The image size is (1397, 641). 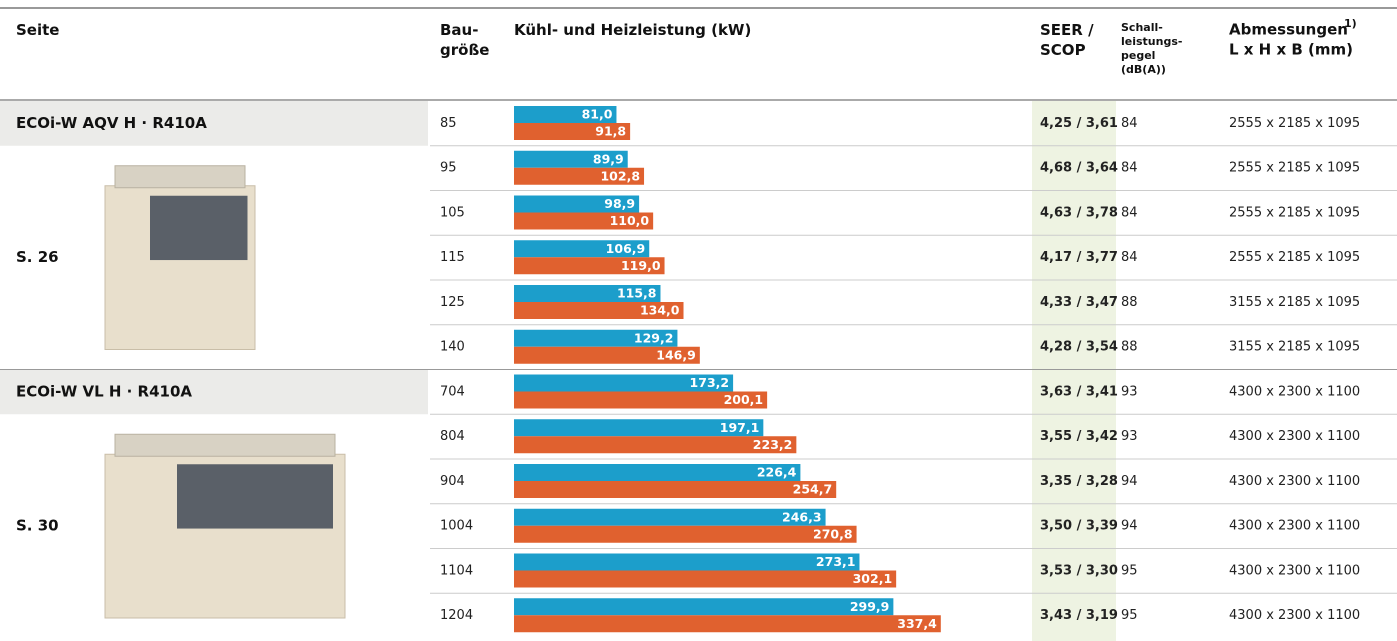 What do you see at coordinates (1074, 371) in the screenshot?
I see `efficiency-column-bg` at bounding box center [1074, 371].